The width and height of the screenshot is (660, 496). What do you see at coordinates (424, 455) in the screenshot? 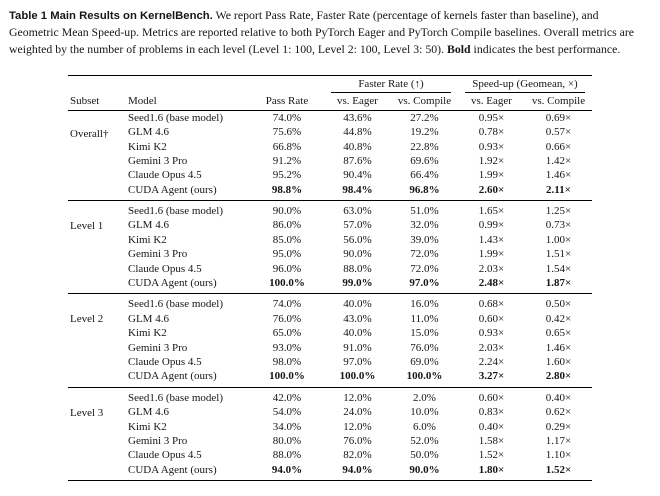
I see `metric-value: 50.0%` at bounding box center [424, 455].